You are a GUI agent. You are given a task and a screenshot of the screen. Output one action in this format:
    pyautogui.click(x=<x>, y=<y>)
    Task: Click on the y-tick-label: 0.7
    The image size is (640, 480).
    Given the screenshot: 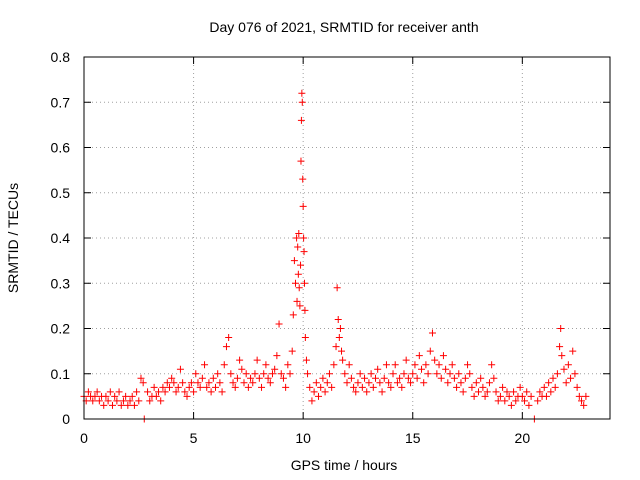 What is the action you would take?
    pyautogui.click(x=61, y=102)
    